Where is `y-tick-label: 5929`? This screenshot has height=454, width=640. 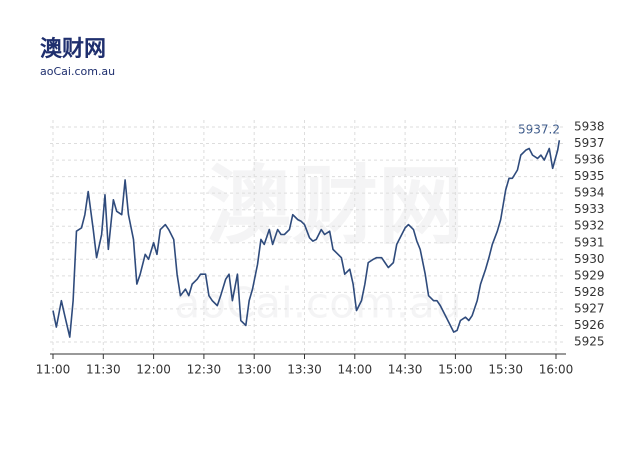 y-tick-label: 5929 is located at coordinates (589, 275).